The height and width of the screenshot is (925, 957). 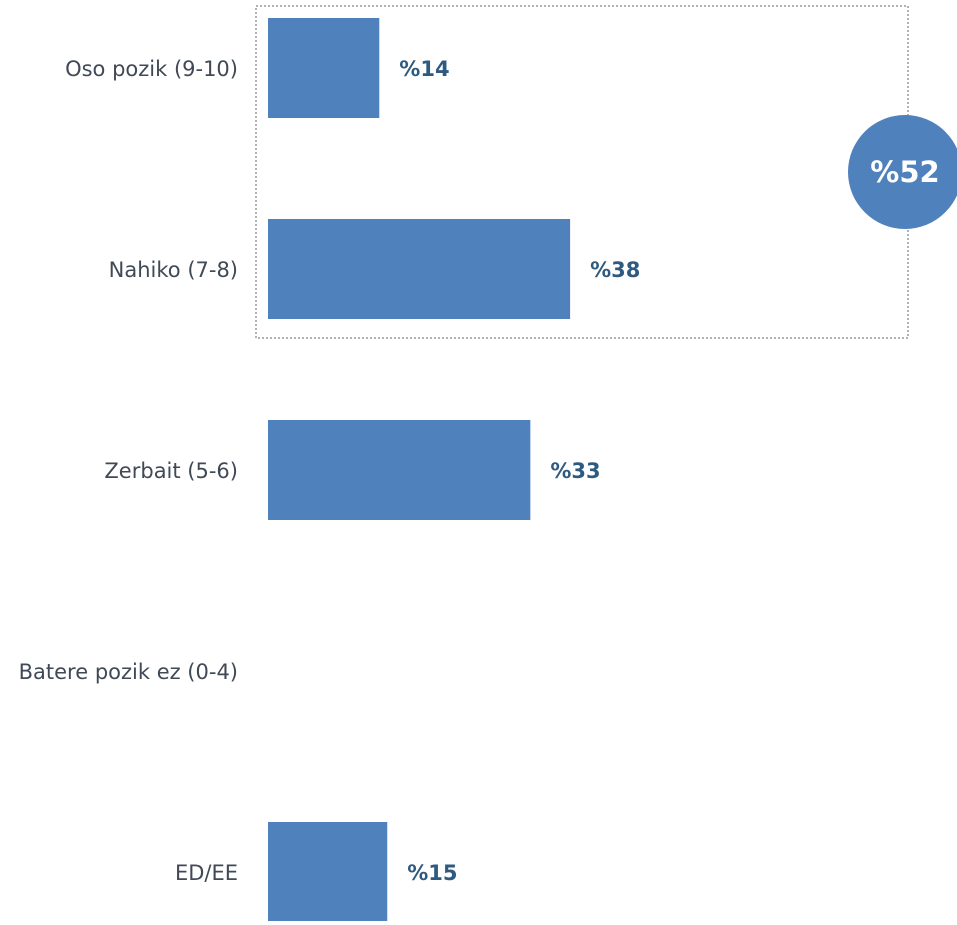 I want to click on category-label: Batere pozik ez (0-4), so click(x=128, y=672).